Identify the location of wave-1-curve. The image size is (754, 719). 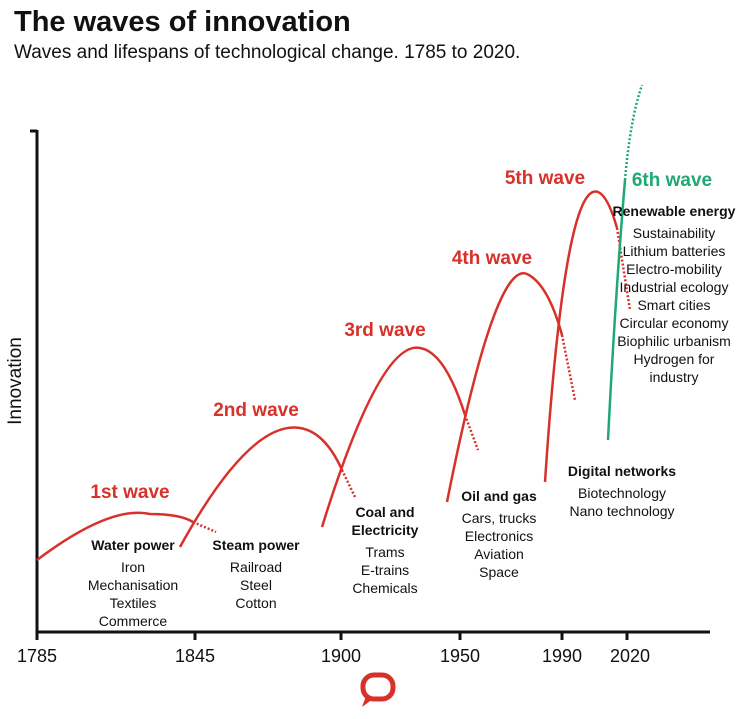
(115, 536).